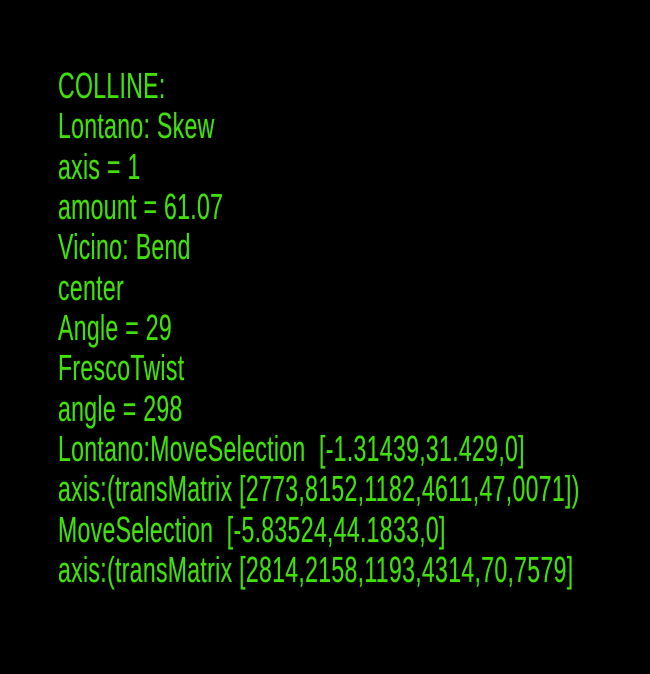 The width and height of the screenshot is (650, 674). Describe the element at coordinates (91, 287) in the screenshot. I see `console-line: center` at that location.